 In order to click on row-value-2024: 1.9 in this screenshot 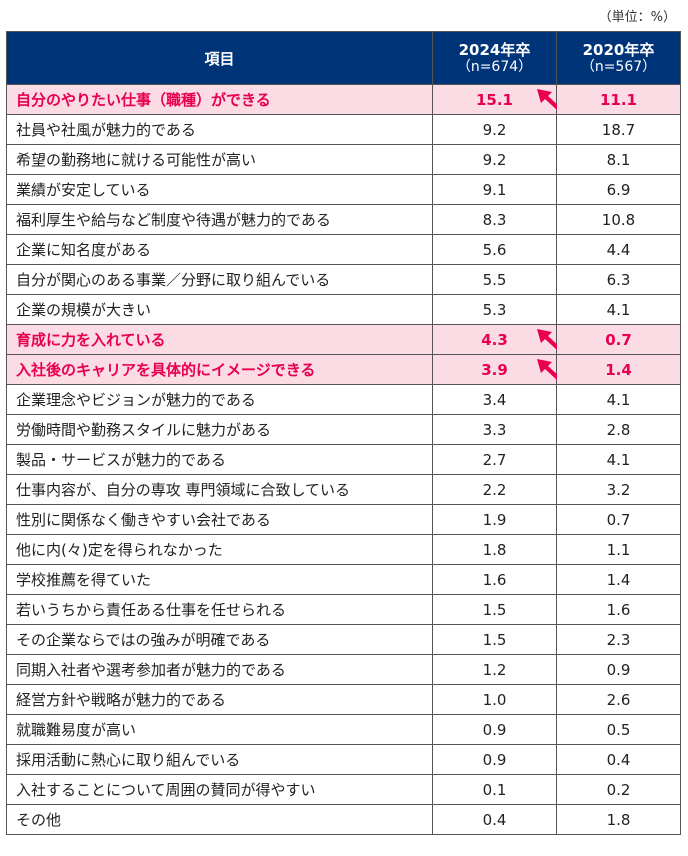, I will do `click(494, 519)`.